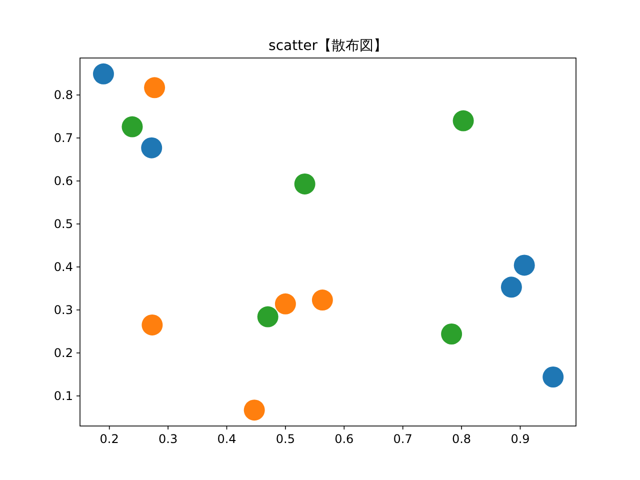  I want to click on y-tick-label: 0.3, so click(63, 309).